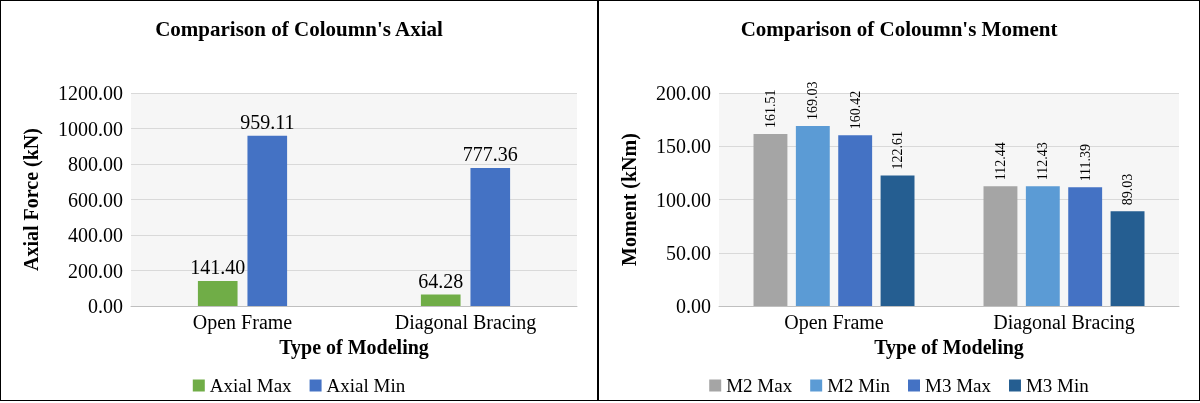 The width and height of the screenshot is (1200, 403). I want to click on legend-label: M3 Max, so click(958, 385).